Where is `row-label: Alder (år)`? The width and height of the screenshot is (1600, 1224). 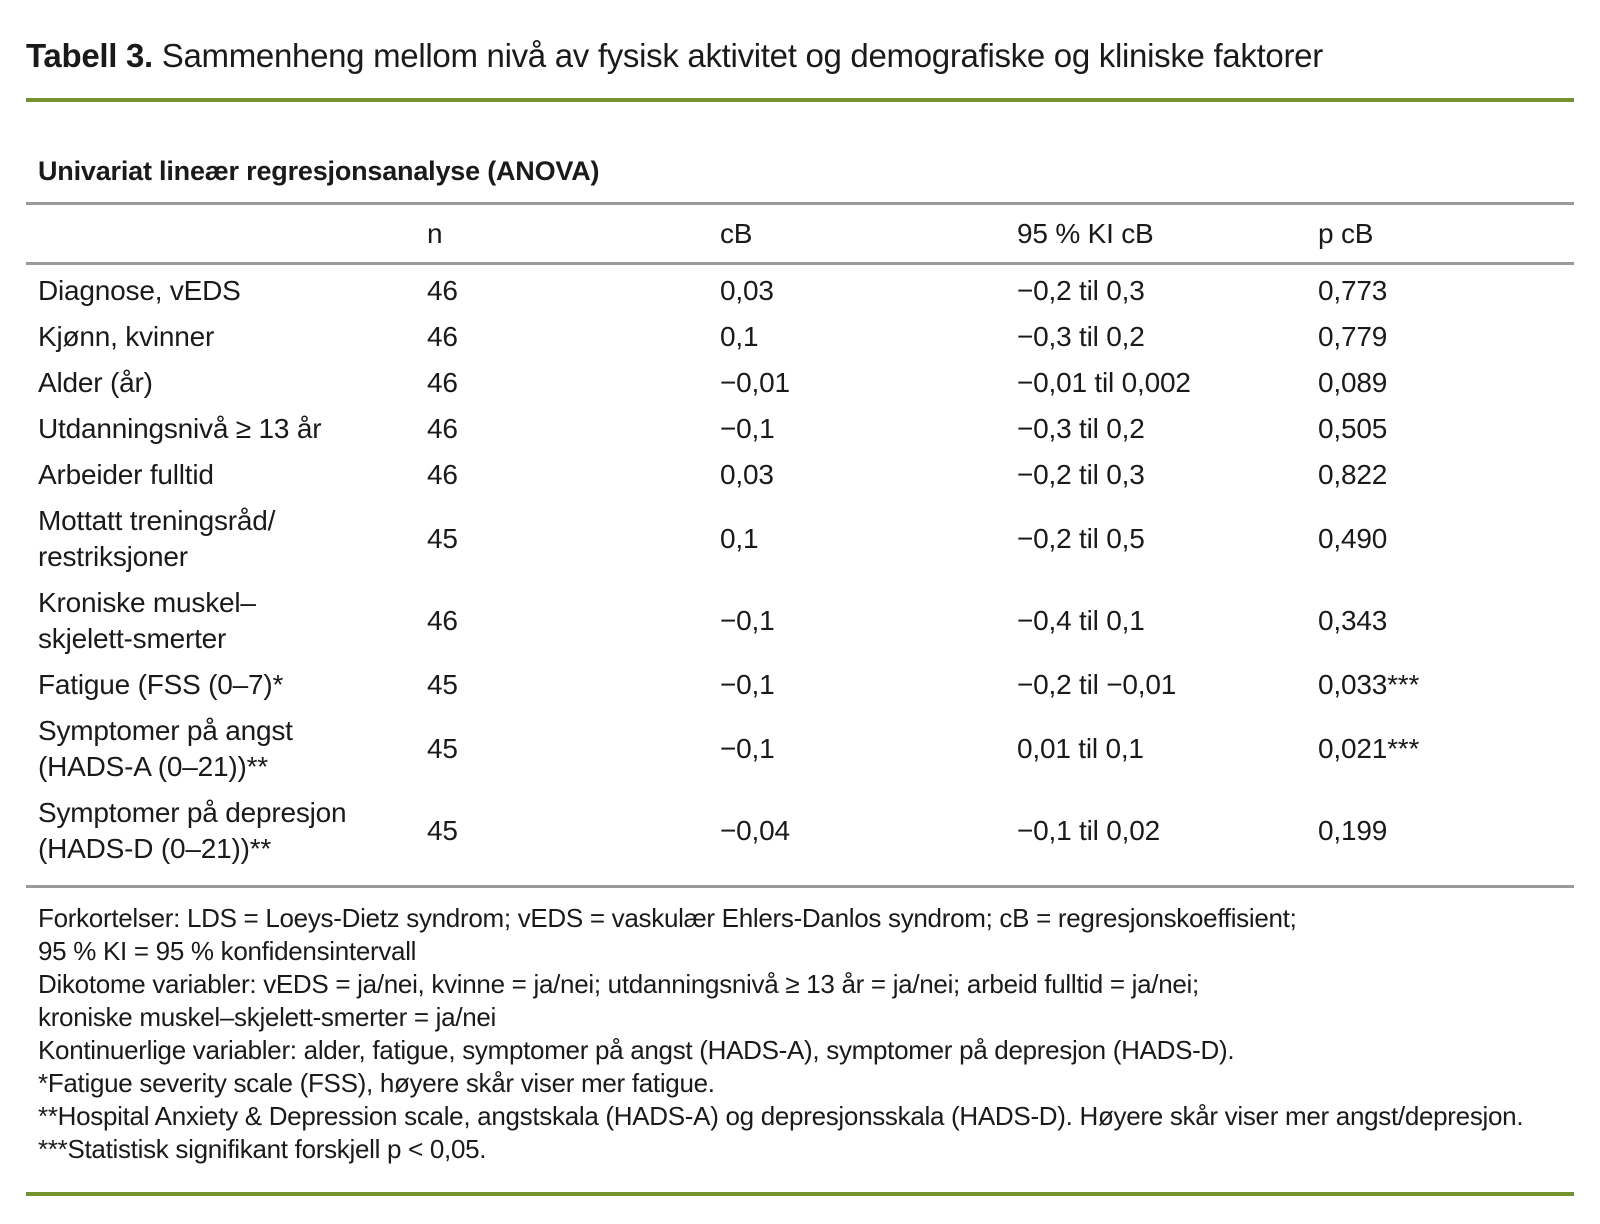
row-label: Alder (år) is located at coordinates (95, 382).